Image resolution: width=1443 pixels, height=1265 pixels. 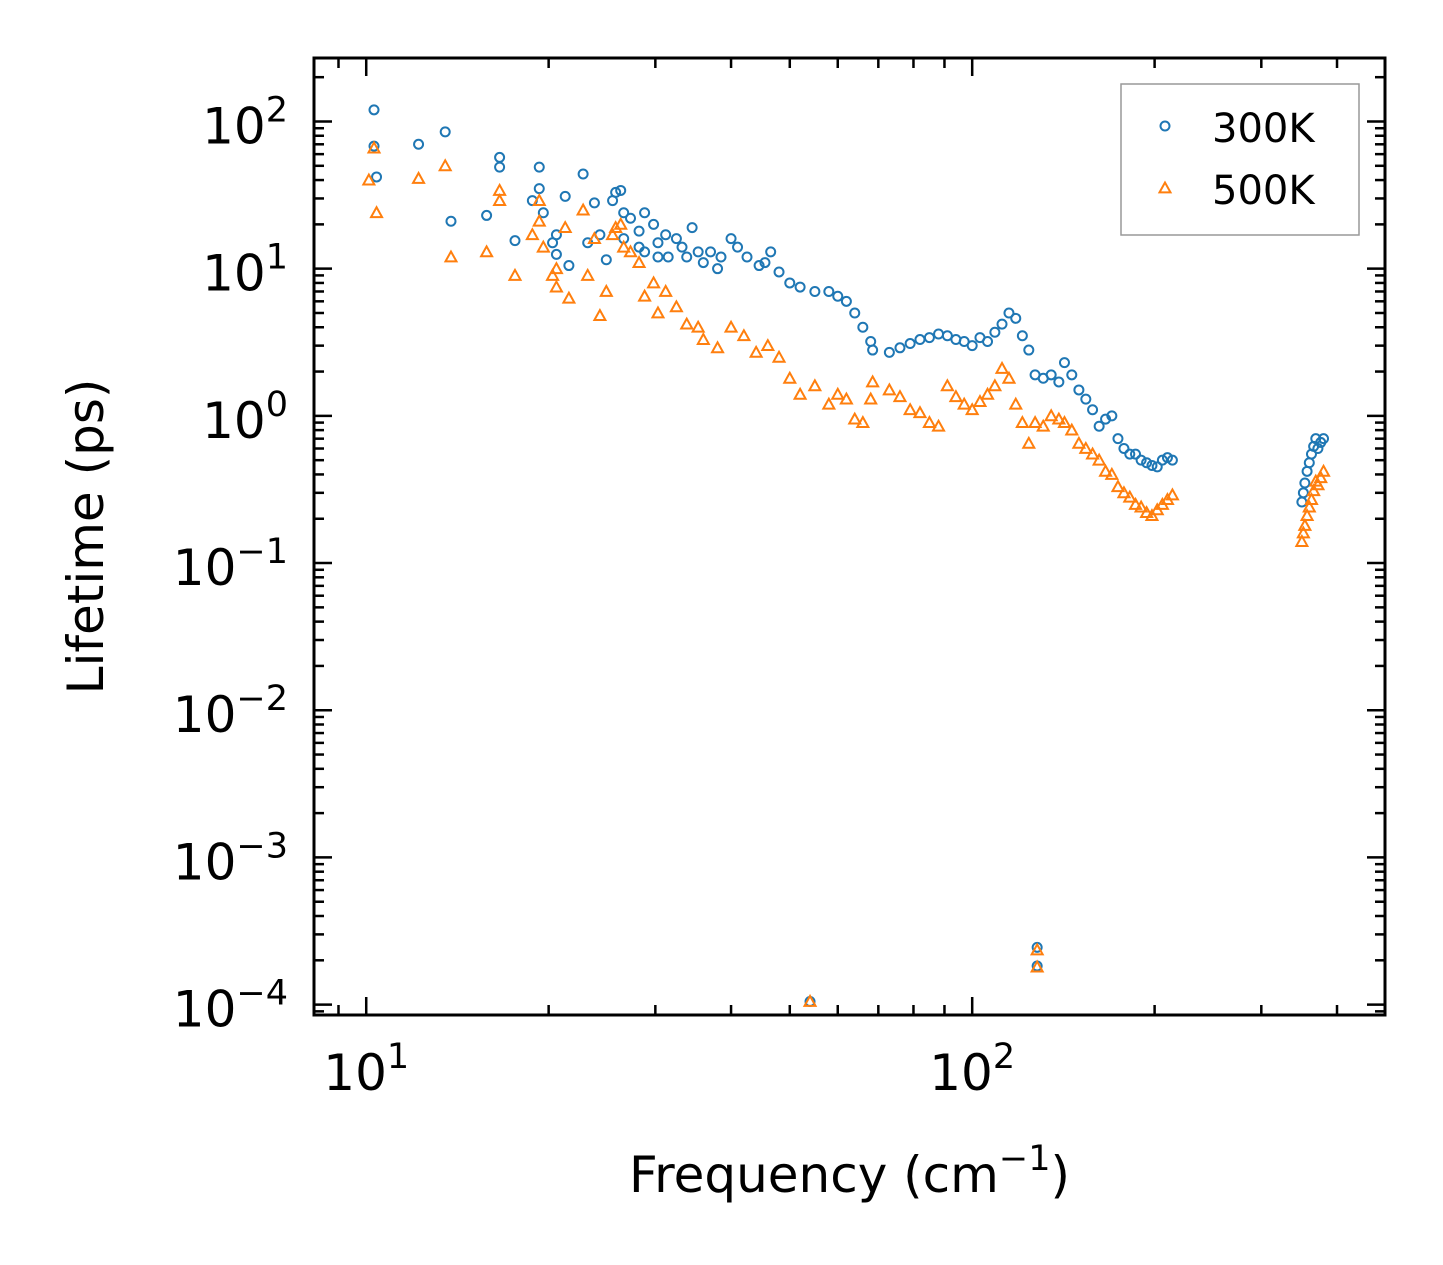 What do you see at coordinates (1165, 126) in the screenshot?
I see `legend-marker-300k` at bounding box center [1165, 126].